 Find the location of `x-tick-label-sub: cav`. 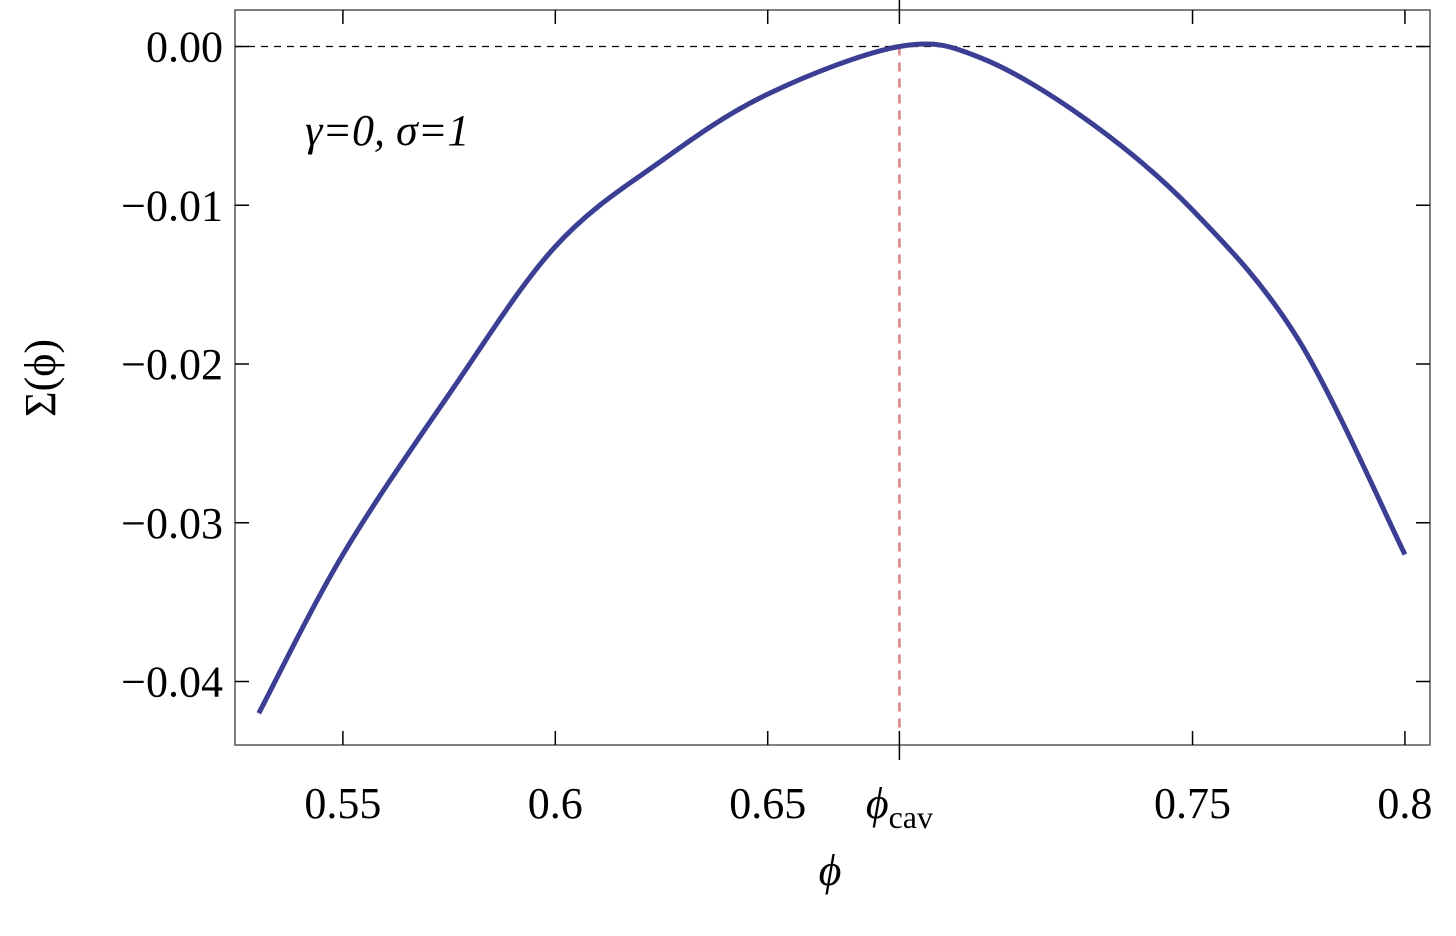

x-tick-label-sub: cav is located at coordinates (911, 817).